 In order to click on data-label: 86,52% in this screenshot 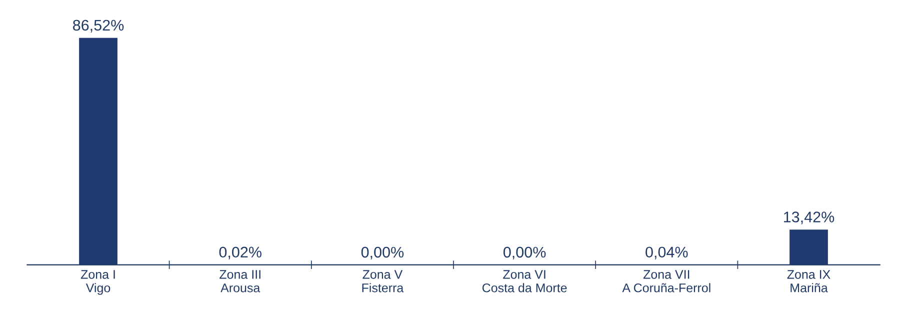, I will do `click(98, 26)`.